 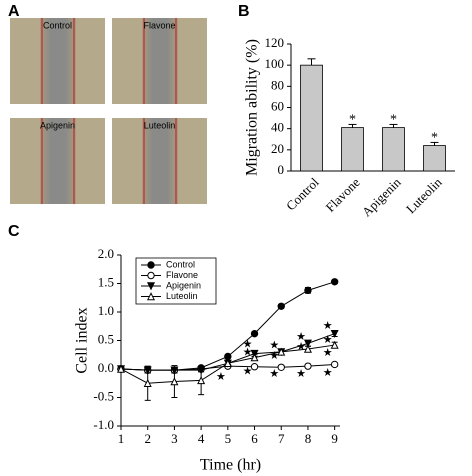 I want to click on image-label: Flavone, so click(x=159, y=25).